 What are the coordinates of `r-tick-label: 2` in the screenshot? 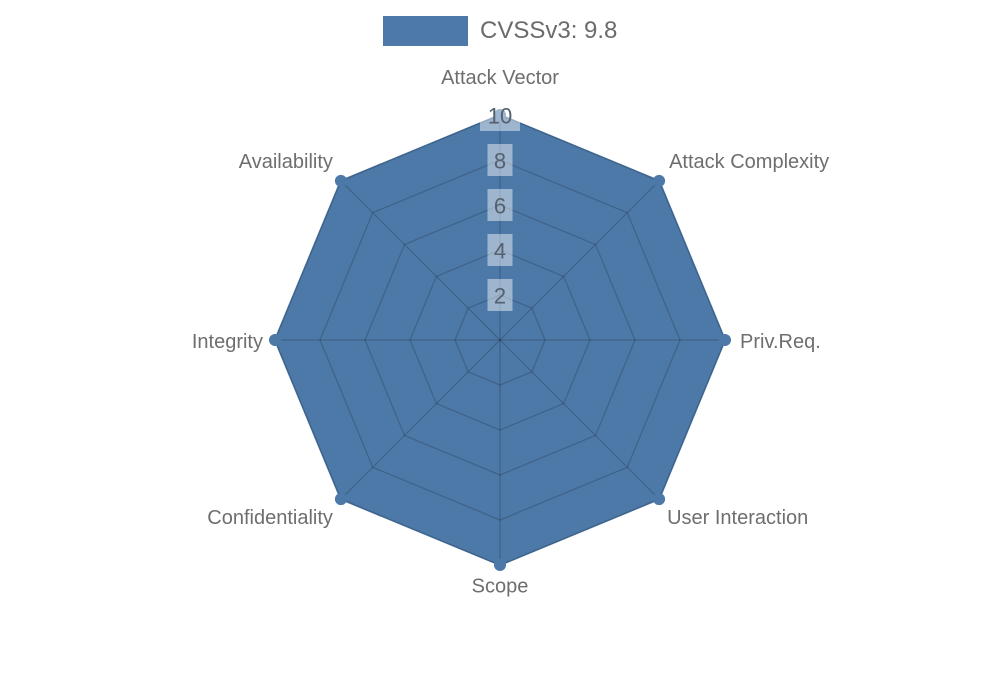 It's located at (500, 296).